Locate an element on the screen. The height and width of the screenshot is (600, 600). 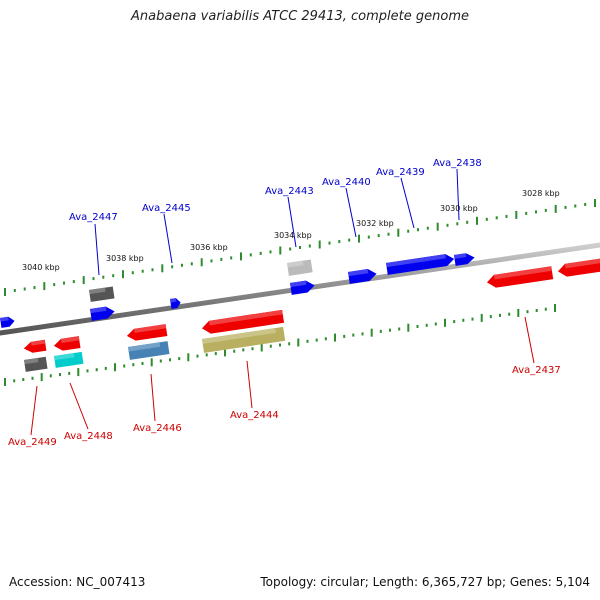
scale-label: 3032 kbp is located at coordinates (375, 223).